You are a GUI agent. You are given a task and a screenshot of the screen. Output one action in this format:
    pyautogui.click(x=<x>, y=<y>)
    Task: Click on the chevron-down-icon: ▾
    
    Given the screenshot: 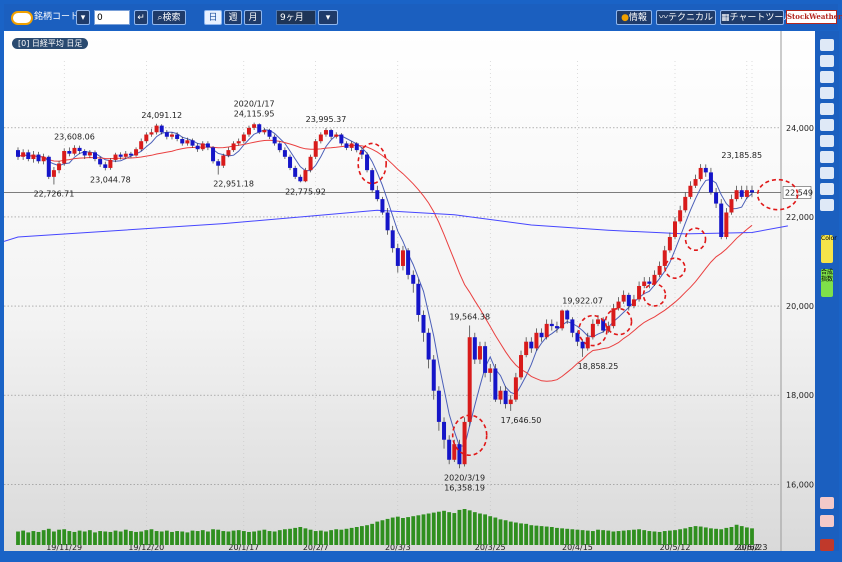 What is the action you would take?
    pyautogui.click(x=83, y=18)
    